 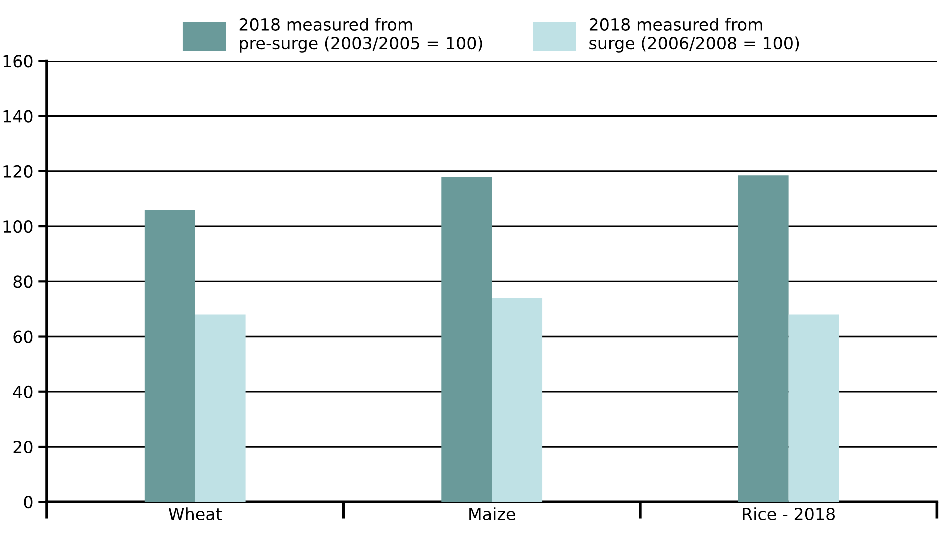 I want to click on y-tick-label: 20, so click(x=23, y=447).